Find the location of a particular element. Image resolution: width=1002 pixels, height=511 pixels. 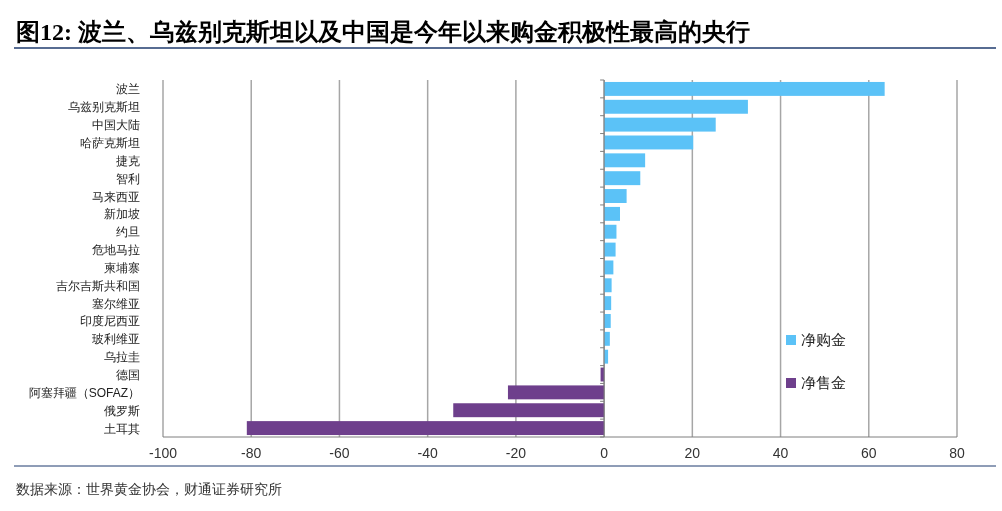

x-tick-label: -20 is located at coordinates (516, 453).